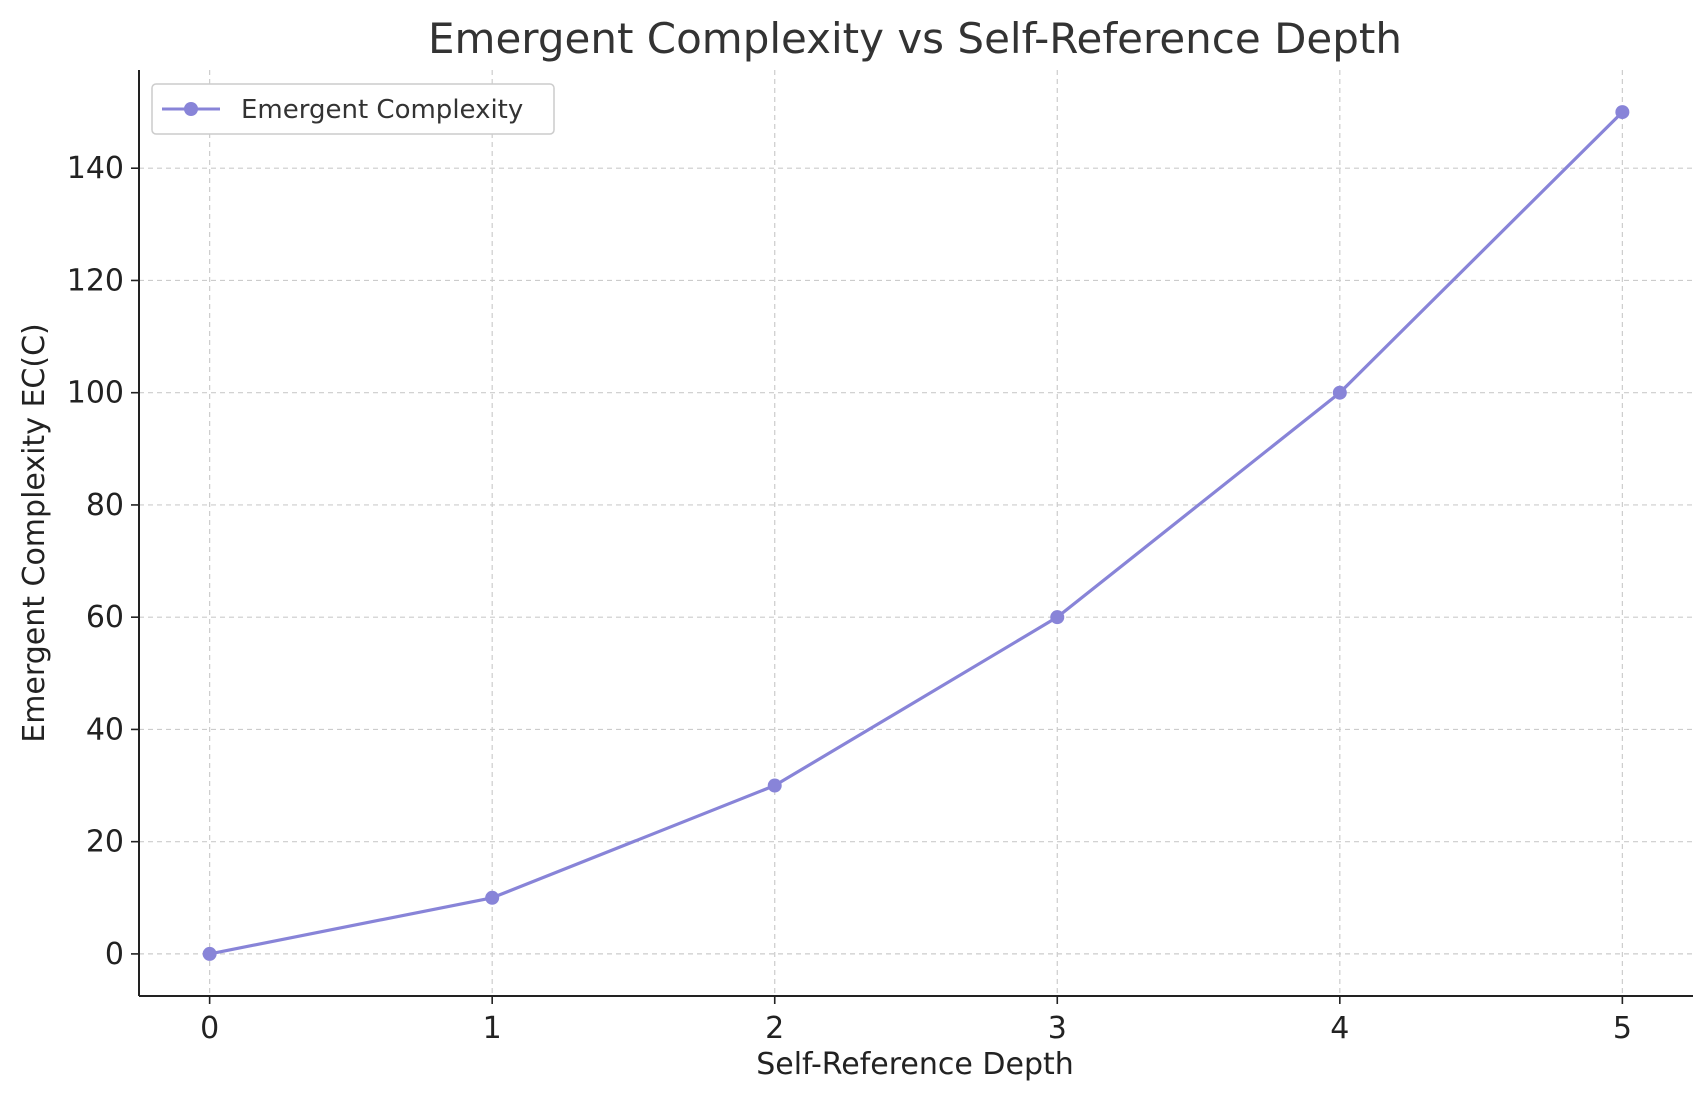 Image resolution: width=1707 pixels, height=1101 pixels. Describe the element at coordinates (492, 1028) in the screenshot. I see `x-tick-label: 1` at that location.